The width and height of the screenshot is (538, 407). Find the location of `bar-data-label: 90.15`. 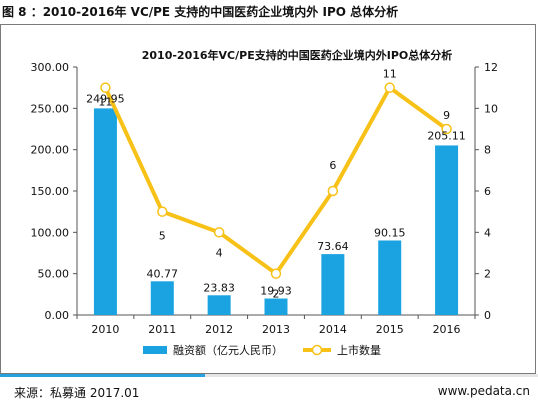

bar-data-label: 90.15 is located at coordinates (390, 232).